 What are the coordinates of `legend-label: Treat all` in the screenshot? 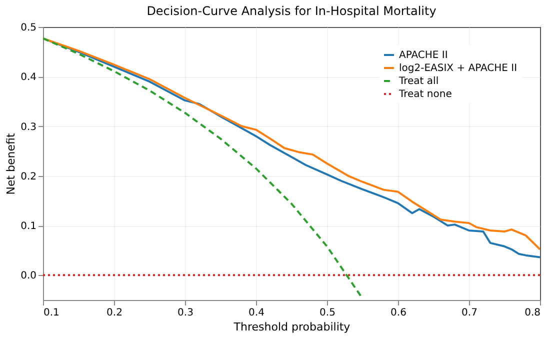 It's located at (418, 81).